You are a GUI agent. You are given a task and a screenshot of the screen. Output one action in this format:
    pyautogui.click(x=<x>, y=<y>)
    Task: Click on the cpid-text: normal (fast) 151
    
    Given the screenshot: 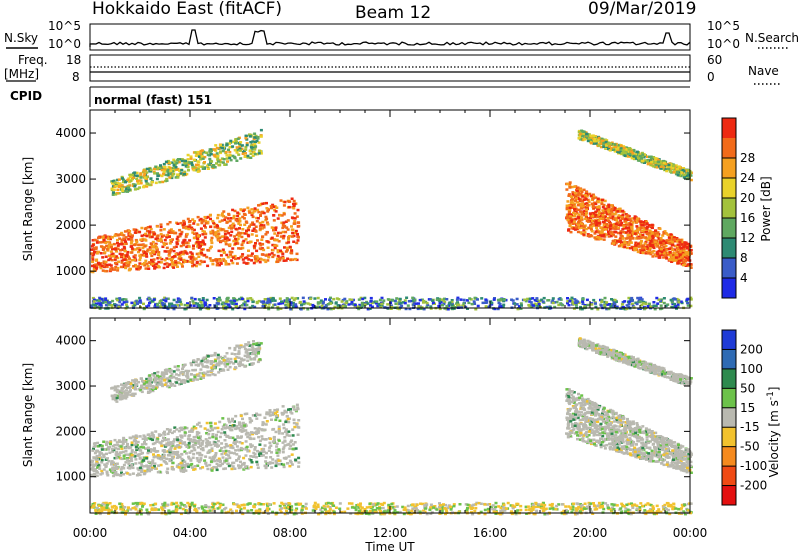 What is the action you would take?
    pyautogui.click(x=153, y=100)
    